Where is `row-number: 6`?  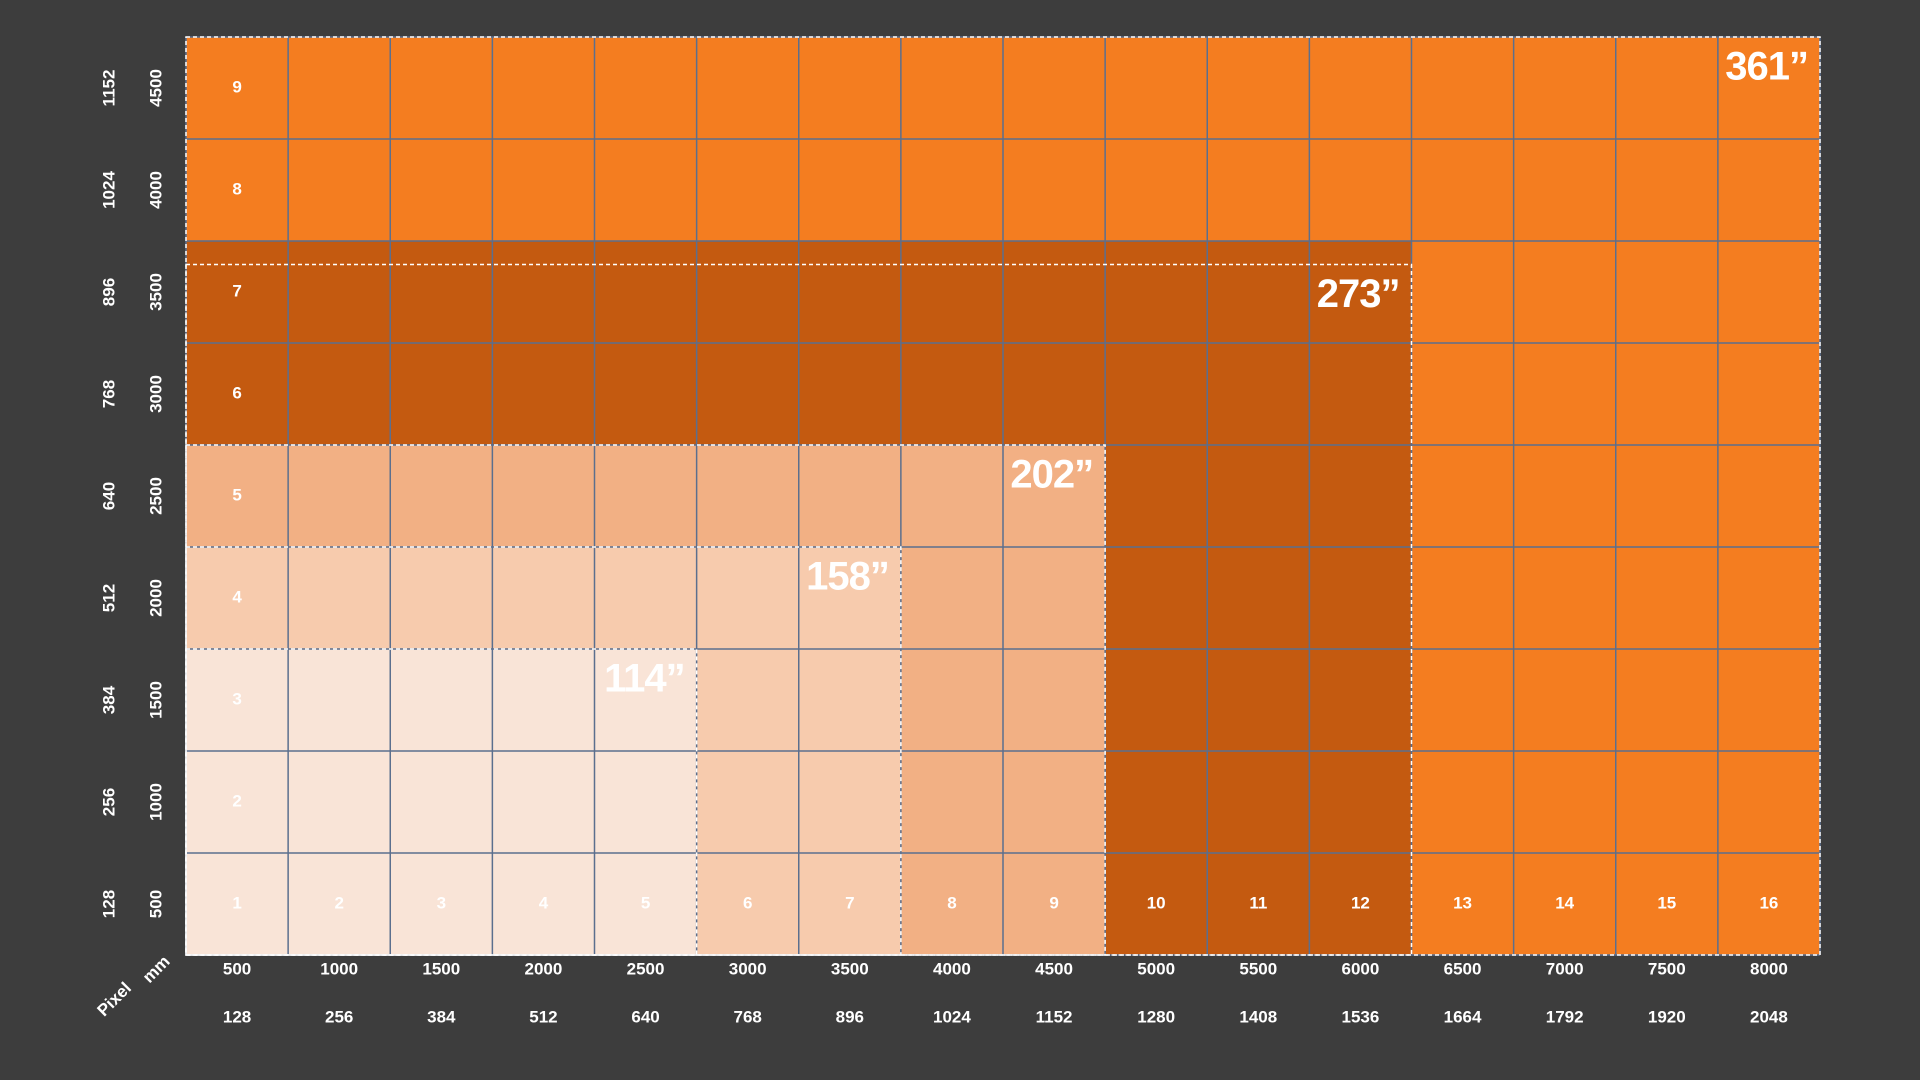 row-number: 6 is located at coordinates (236, 392).